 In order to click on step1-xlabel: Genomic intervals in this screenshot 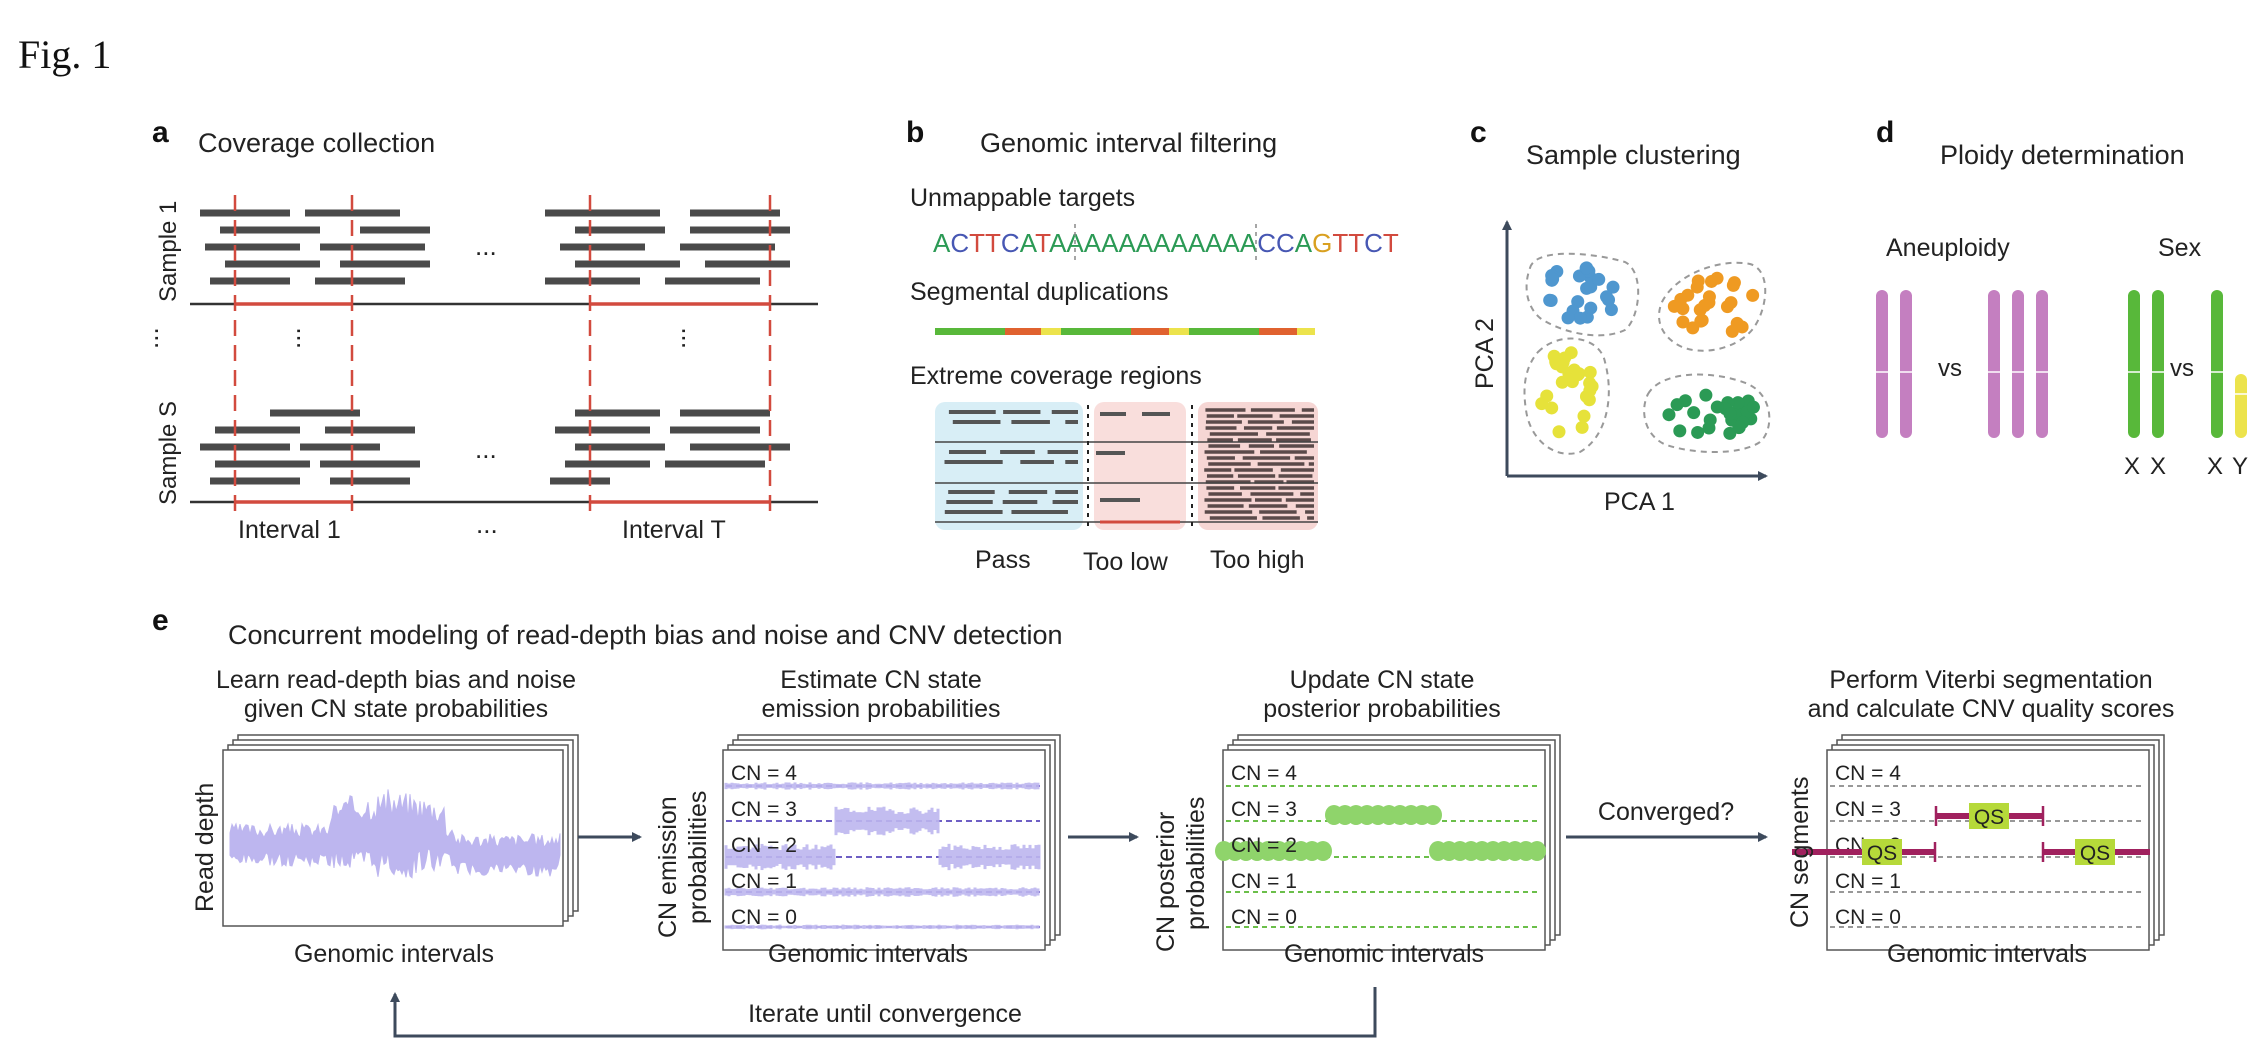, I will do `click(394, 954)`.